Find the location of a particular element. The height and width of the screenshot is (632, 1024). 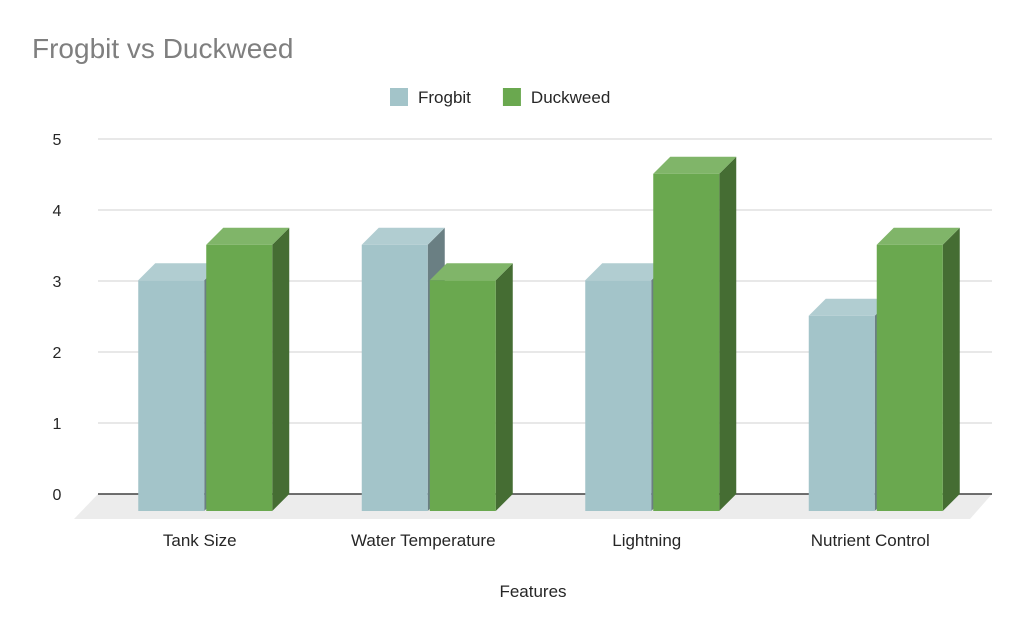

y-tick-label: 1 is located at coordinates (57, 424).